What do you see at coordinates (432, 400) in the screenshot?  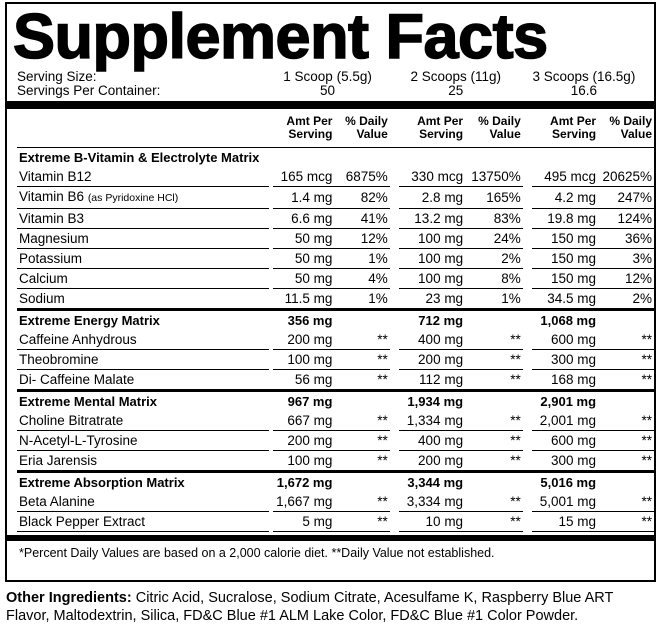 I see `section-total: 1,934 mg` at bounding box center [432, 400].